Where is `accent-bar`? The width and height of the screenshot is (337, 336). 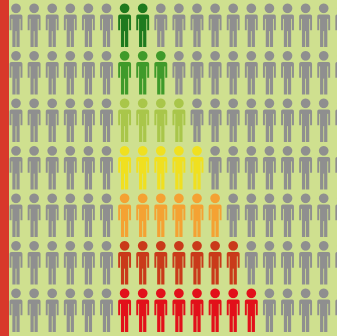 accent-bar is located at coordinates (4, 168).